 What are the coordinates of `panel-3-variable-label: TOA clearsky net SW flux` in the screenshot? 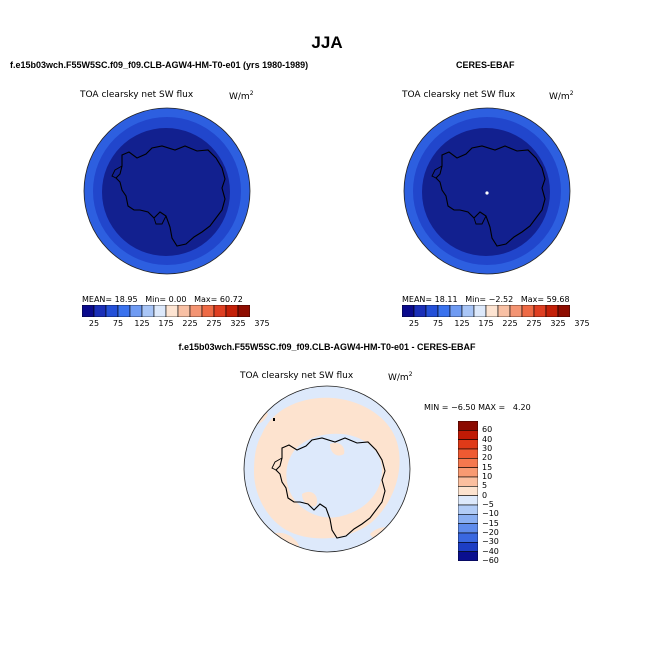 It's located at (297, 376).